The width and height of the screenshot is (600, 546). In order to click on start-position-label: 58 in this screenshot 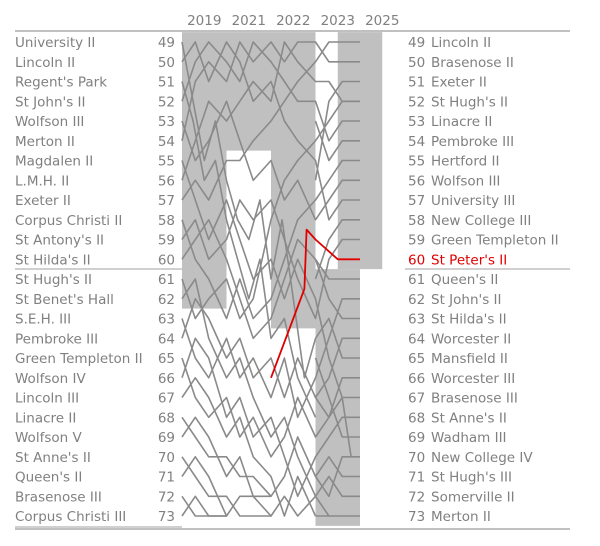, I will do `click(166, 221)`.